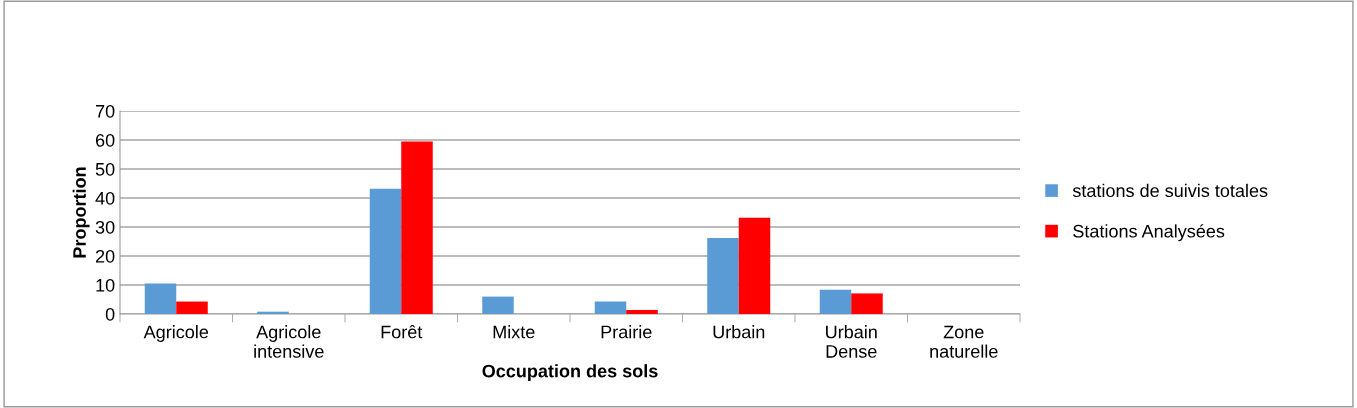 The height and width of the screenshot is (408, 1357). What do you see at coordinates (402, 332) in the screenshot?
I see `x-tick-label: Forêt` at bounding box center [402, 332].